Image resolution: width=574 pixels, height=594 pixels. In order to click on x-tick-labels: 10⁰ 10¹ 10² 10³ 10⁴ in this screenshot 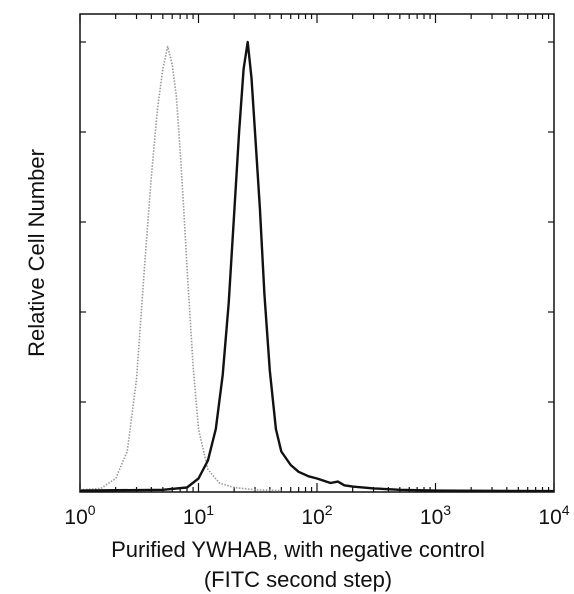, I will do `click(316, 515)`.